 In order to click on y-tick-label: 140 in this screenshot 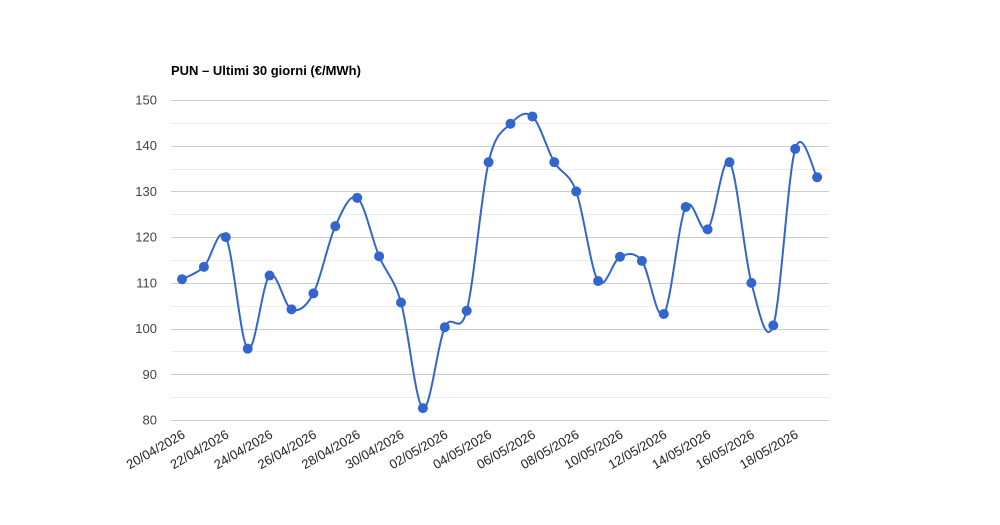, I will do `click(146, 145)`.